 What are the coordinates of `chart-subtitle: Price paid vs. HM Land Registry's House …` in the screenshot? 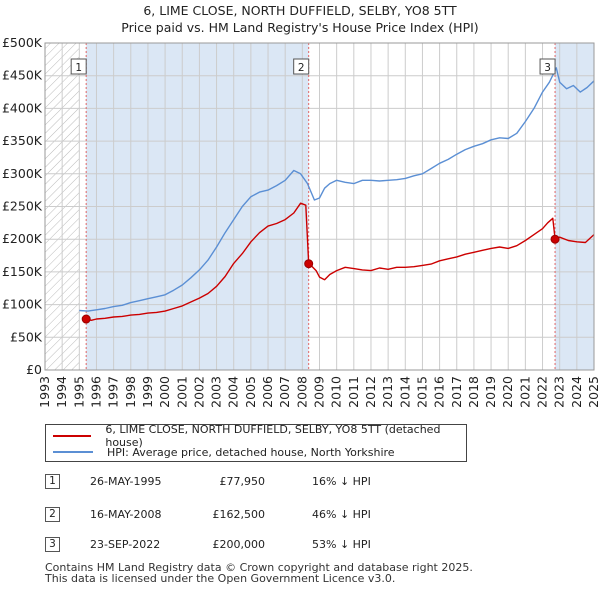 It's located at (299, 27).